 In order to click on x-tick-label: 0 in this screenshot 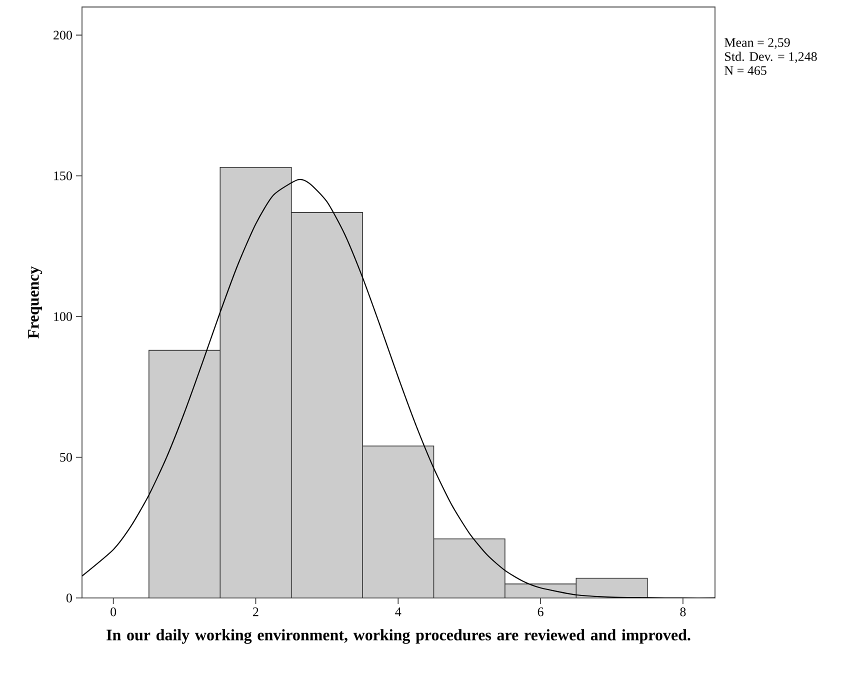, I will do `click(113, 612)`.